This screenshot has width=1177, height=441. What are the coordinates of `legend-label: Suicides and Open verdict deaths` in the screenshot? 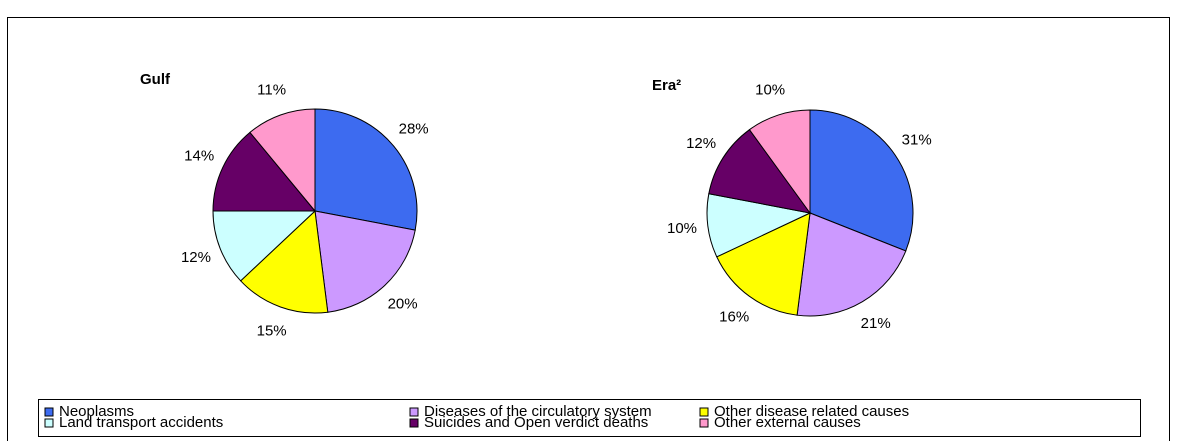 It's located at (536, 422).